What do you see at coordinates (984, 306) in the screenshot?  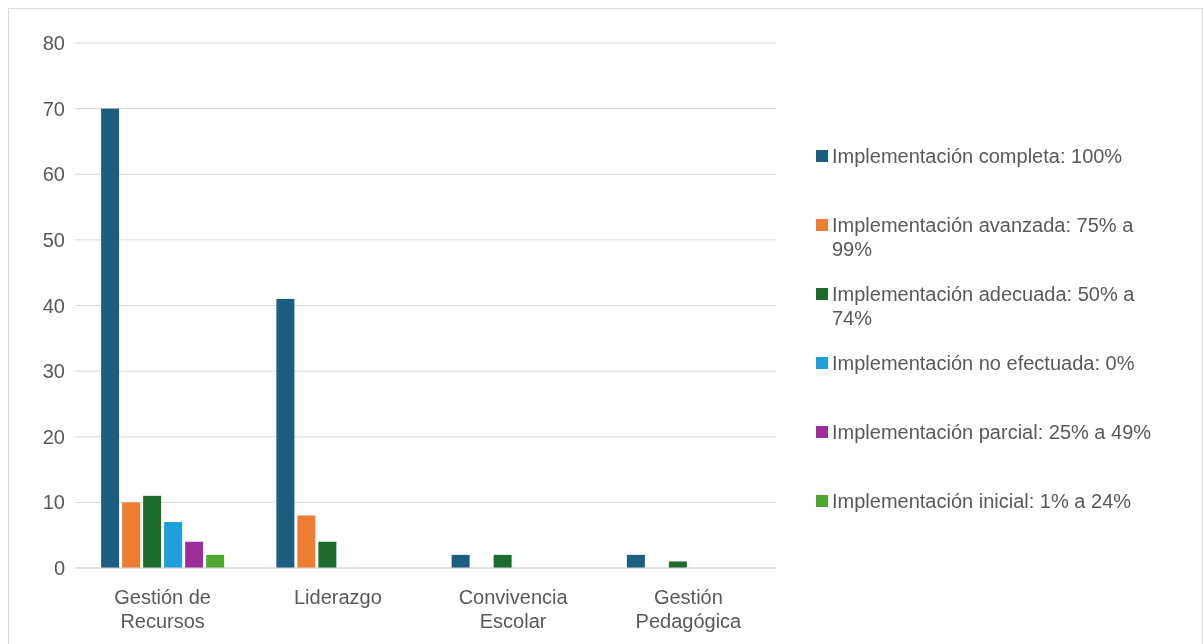 I see `legend-label: Implementación adecuada: 50% a 74%` at bounding box center [984, 306].